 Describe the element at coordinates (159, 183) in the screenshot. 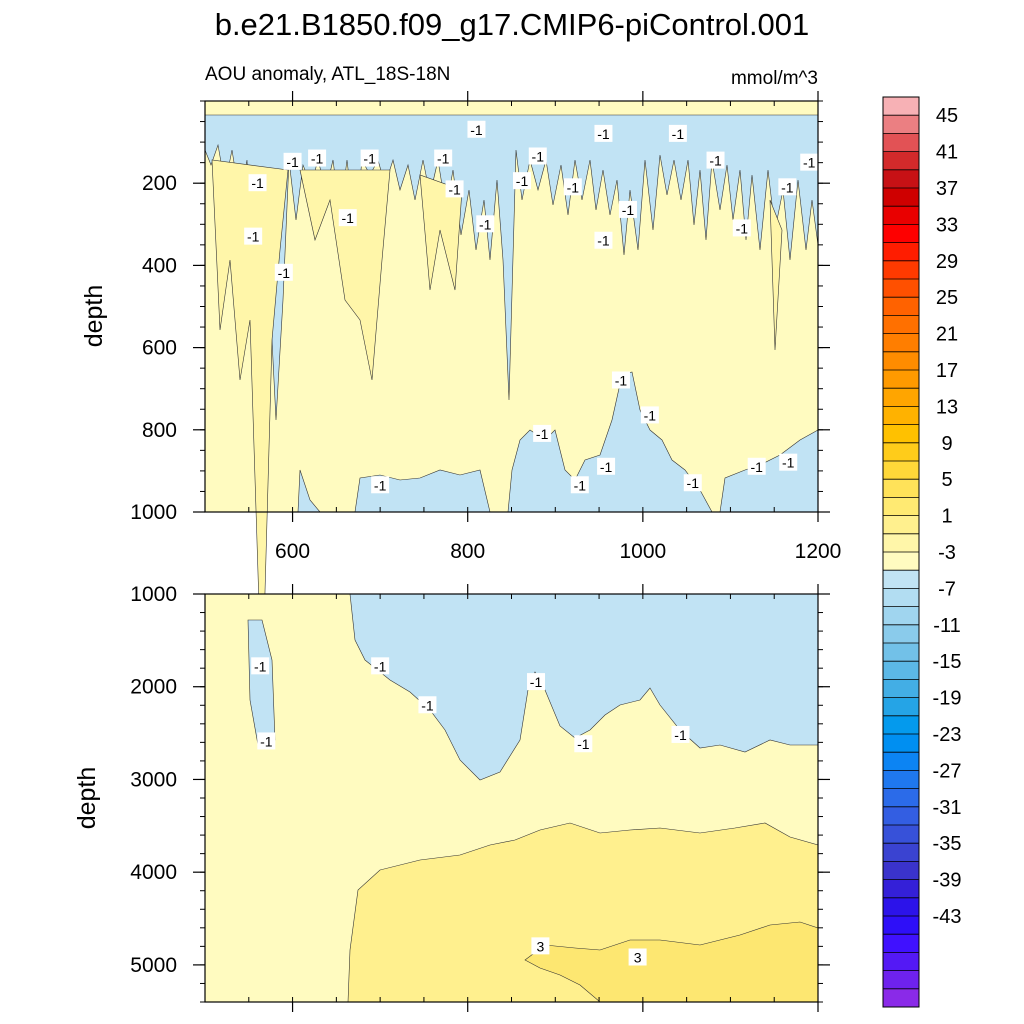

I see `upper-y-tick-label: 200` at that location.